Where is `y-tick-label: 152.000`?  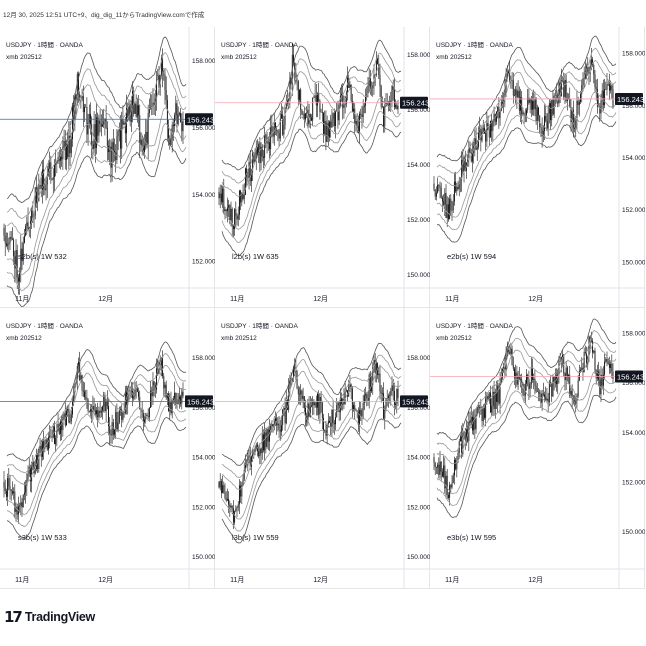
y-tick-label: 152.000 is located at coordinates (633, 483).